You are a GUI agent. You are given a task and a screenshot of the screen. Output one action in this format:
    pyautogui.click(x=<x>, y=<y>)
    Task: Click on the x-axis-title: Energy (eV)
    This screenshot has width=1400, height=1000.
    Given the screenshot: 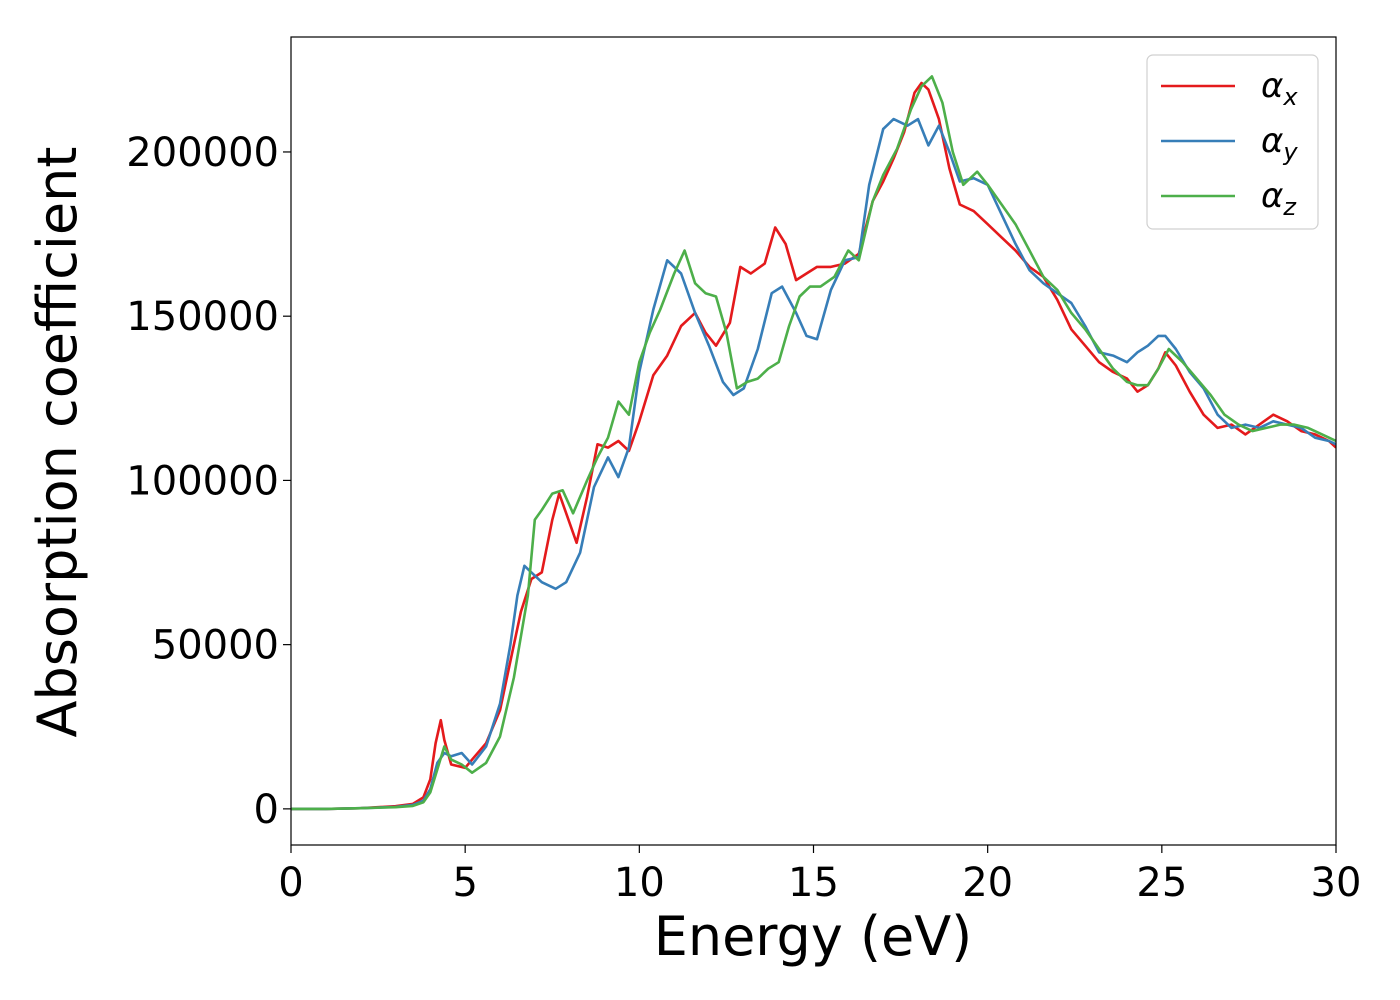 What is the action you would take?
    pyautogui.click(x=813, y=936)
    